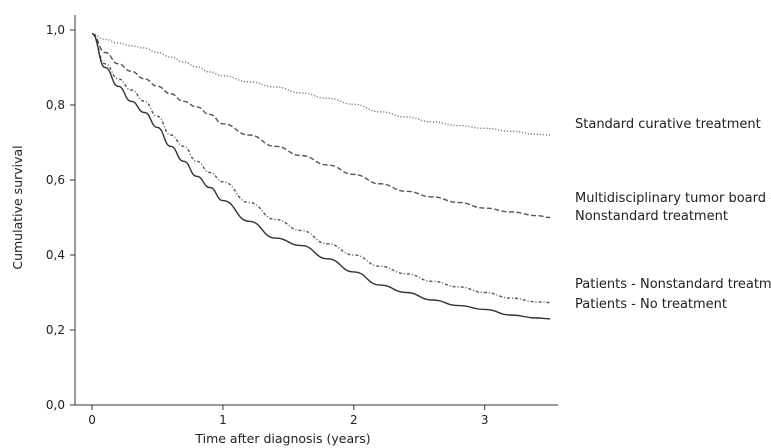 This screenshot has height=448, width=771. I want to click on series-label: Patients - No treatment, so click(651, 304).